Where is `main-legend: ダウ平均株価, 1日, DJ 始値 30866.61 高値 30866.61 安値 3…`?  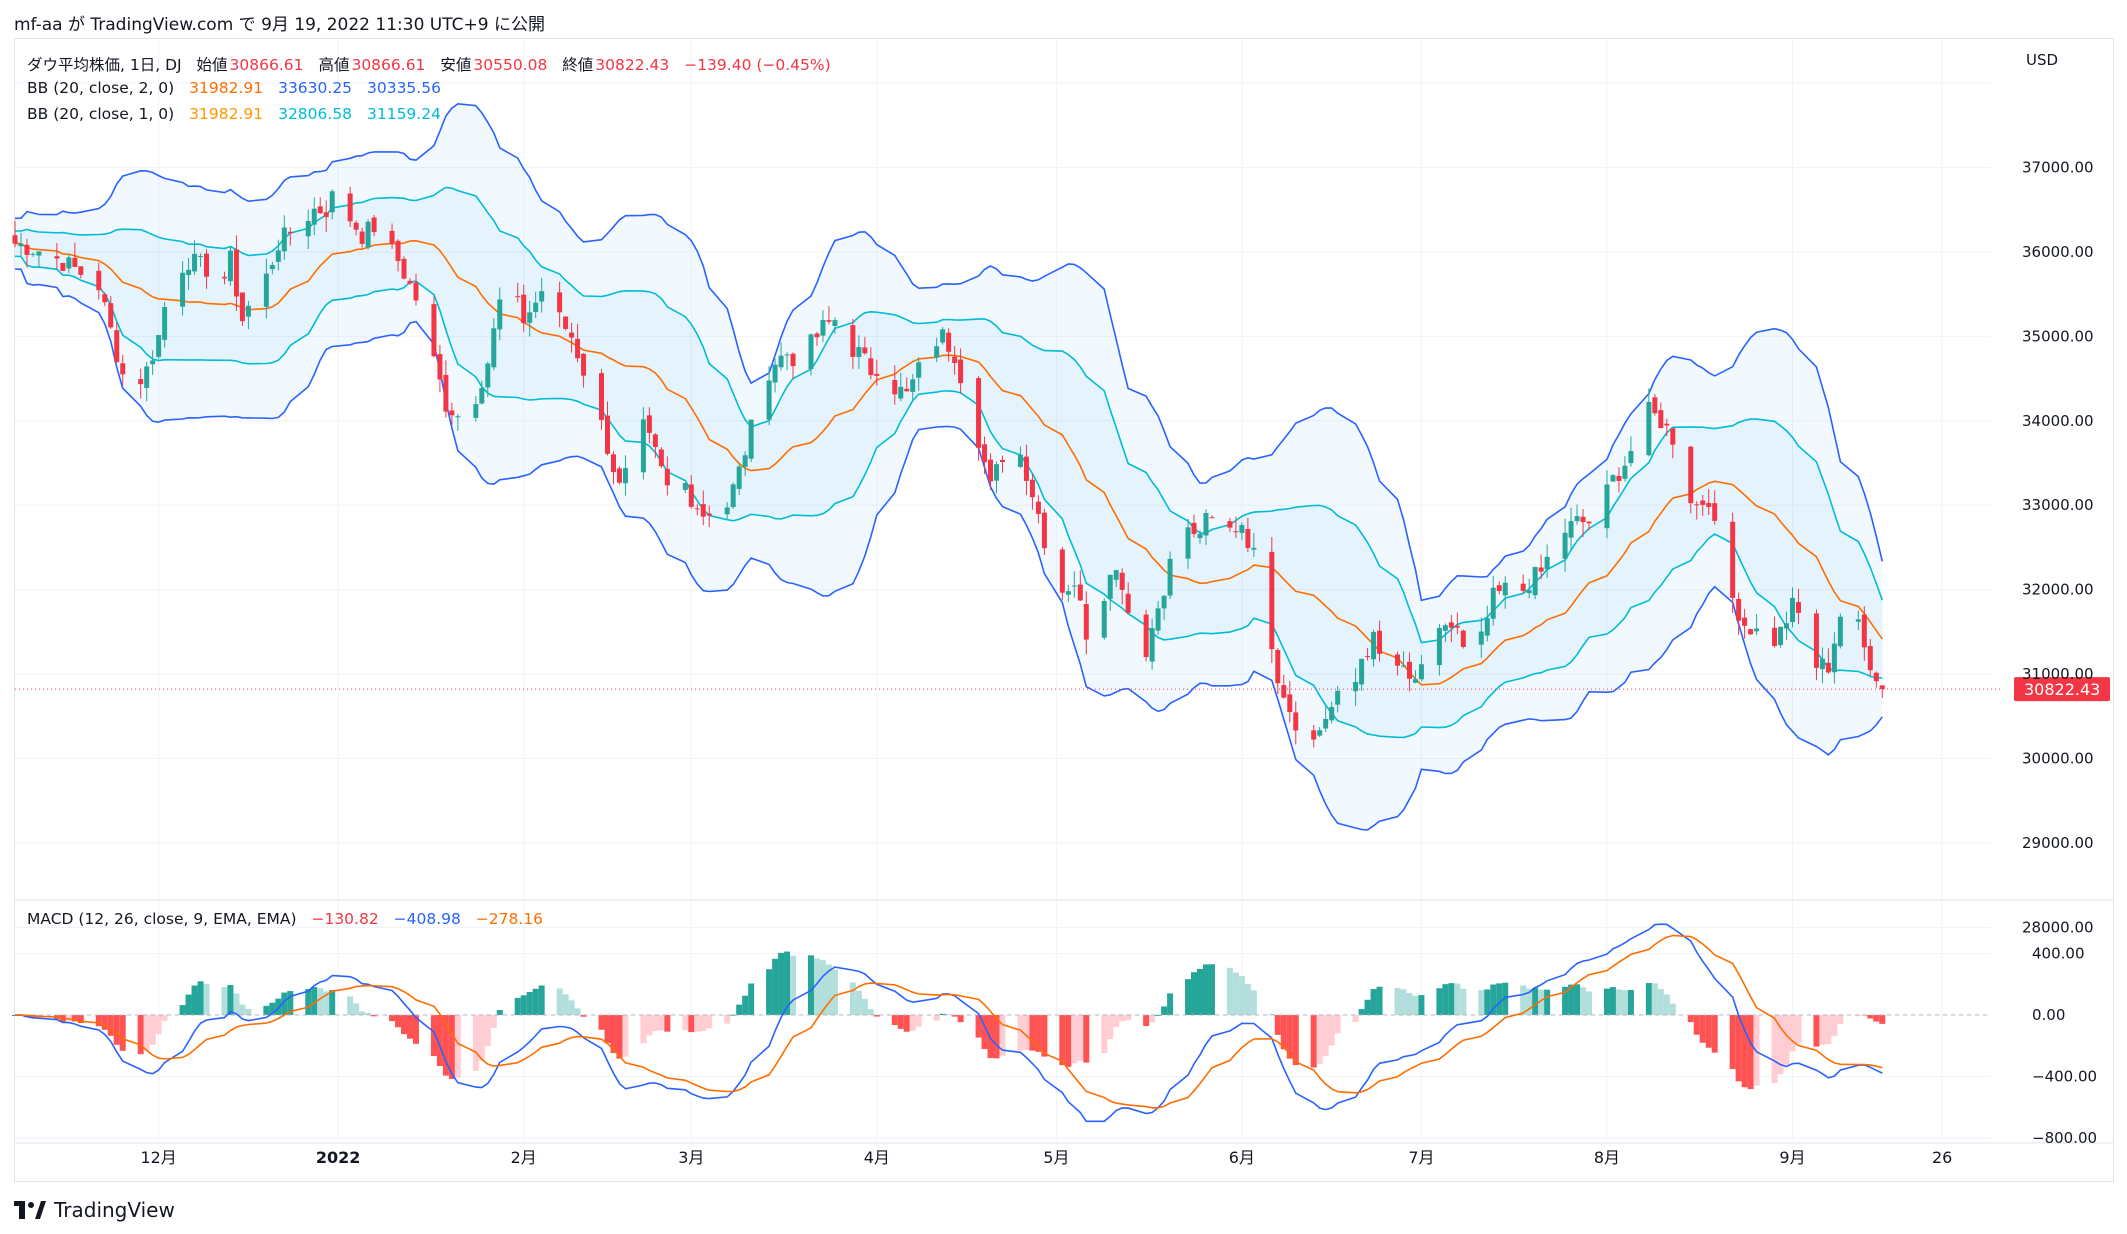
main-legend: ダウ平均株価, 1日, DJ 始値 30866.61 高値 30866.61 安値 3… is located at coordinates (434, 64).